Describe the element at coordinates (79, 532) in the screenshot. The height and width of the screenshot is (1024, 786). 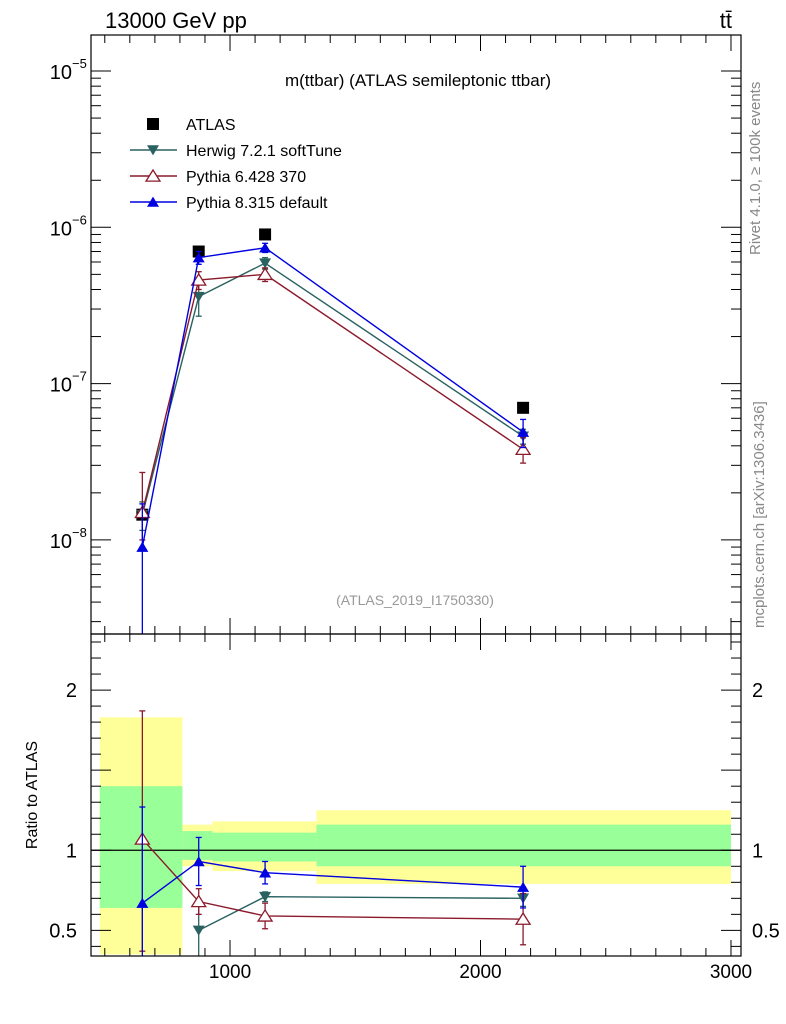
I see `y-tick-exponent: −8` at that location.